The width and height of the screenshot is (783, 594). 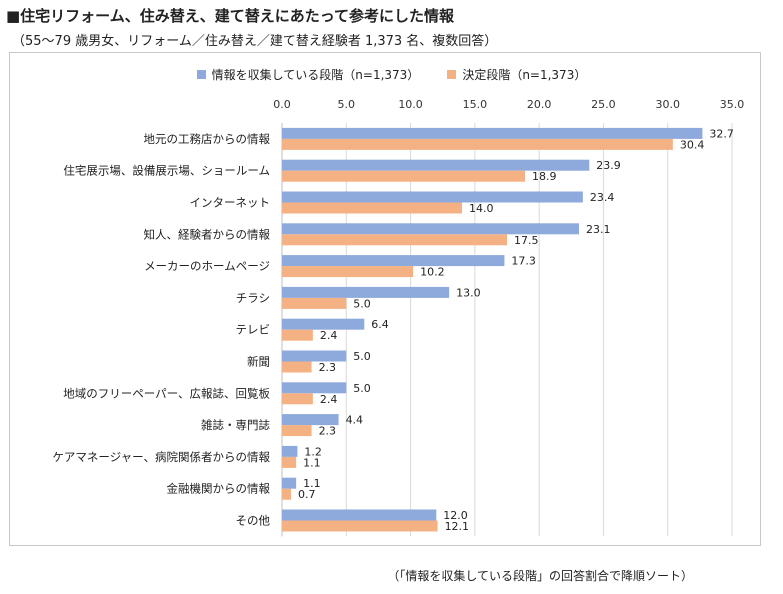 What do you see at coordinates (207, 266) in the screenshot?
I see `category-label: メーカーのホームページ` at bounding box center [207, 266].